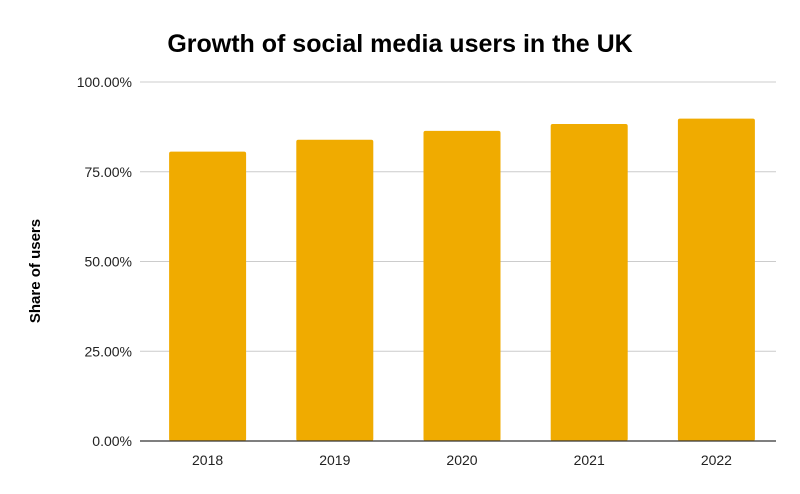  I want to click on y-tick-labels: 0.00% 25.00% 50.00% 75.00% 100.00%, so click(104, 261).